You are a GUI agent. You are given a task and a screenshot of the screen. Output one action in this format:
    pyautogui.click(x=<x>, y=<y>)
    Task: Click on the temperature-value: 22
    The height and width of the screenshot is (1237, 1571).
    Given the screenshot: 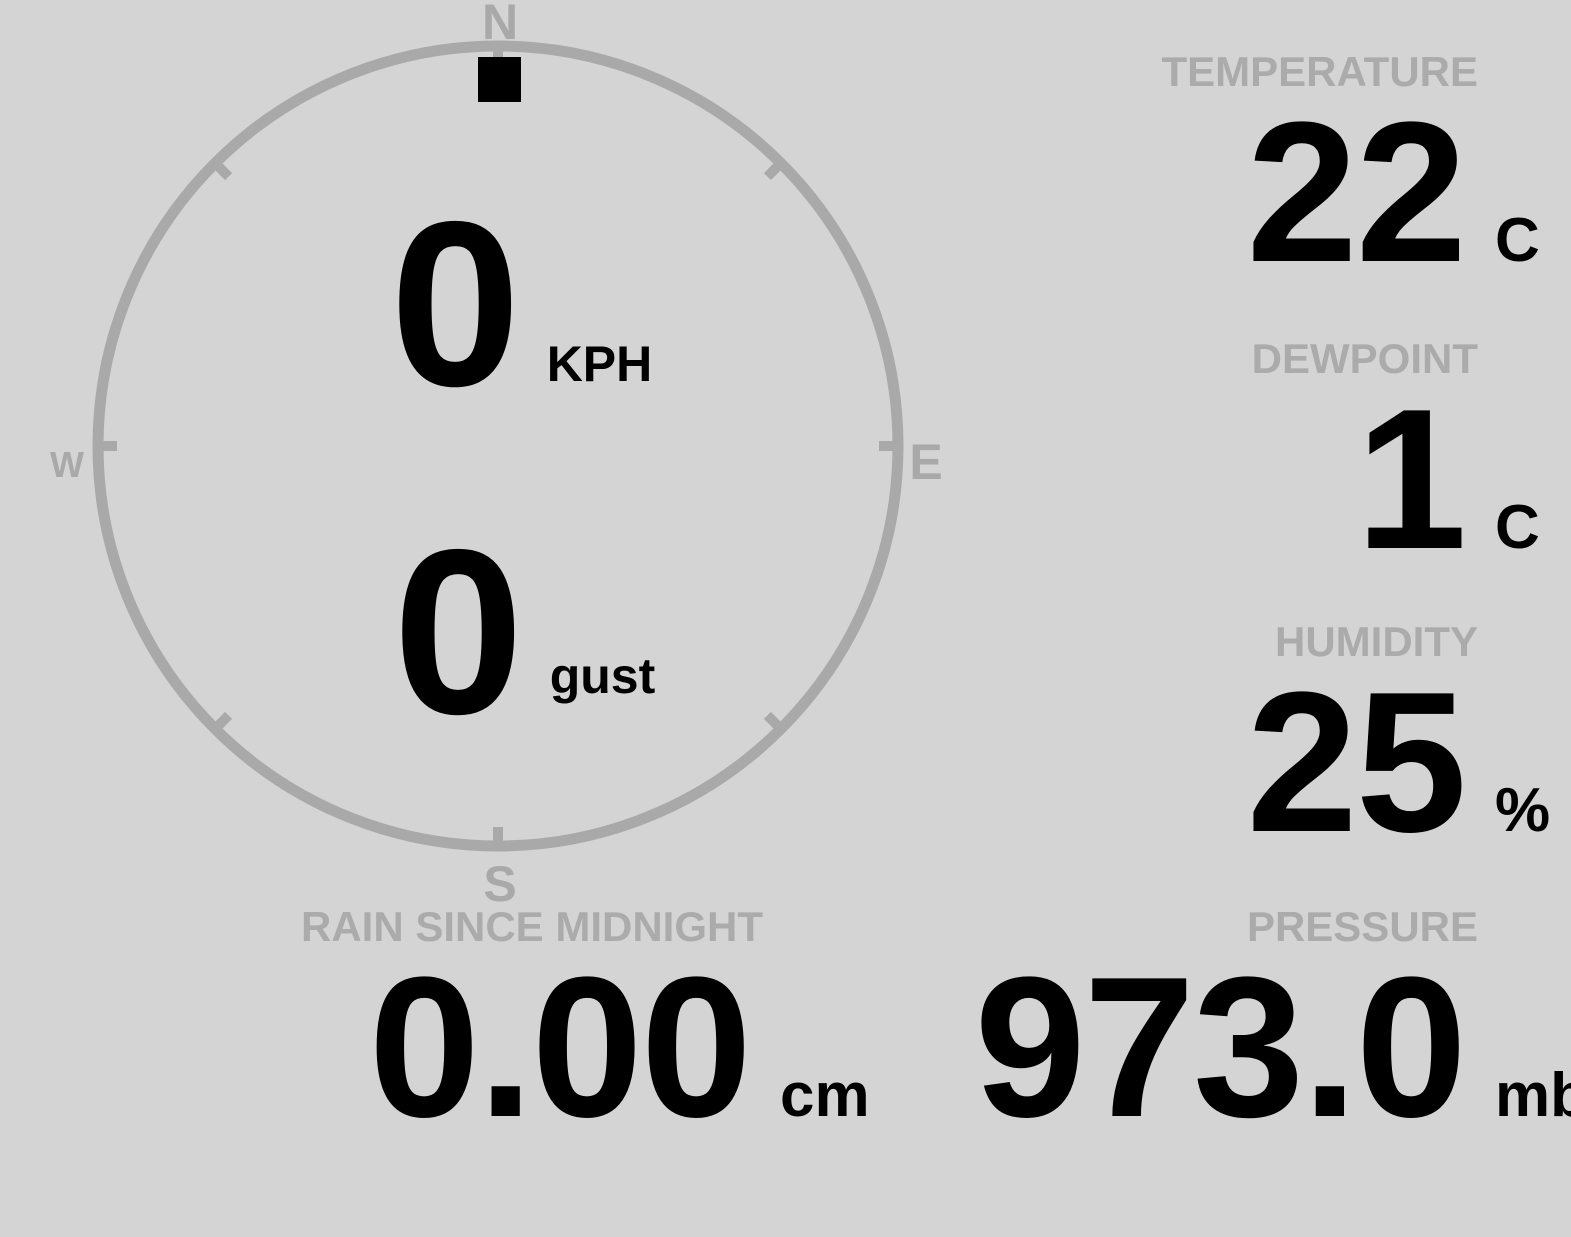 What is the action you would take?
    pyautogui.click(x=1356, y=192)
    